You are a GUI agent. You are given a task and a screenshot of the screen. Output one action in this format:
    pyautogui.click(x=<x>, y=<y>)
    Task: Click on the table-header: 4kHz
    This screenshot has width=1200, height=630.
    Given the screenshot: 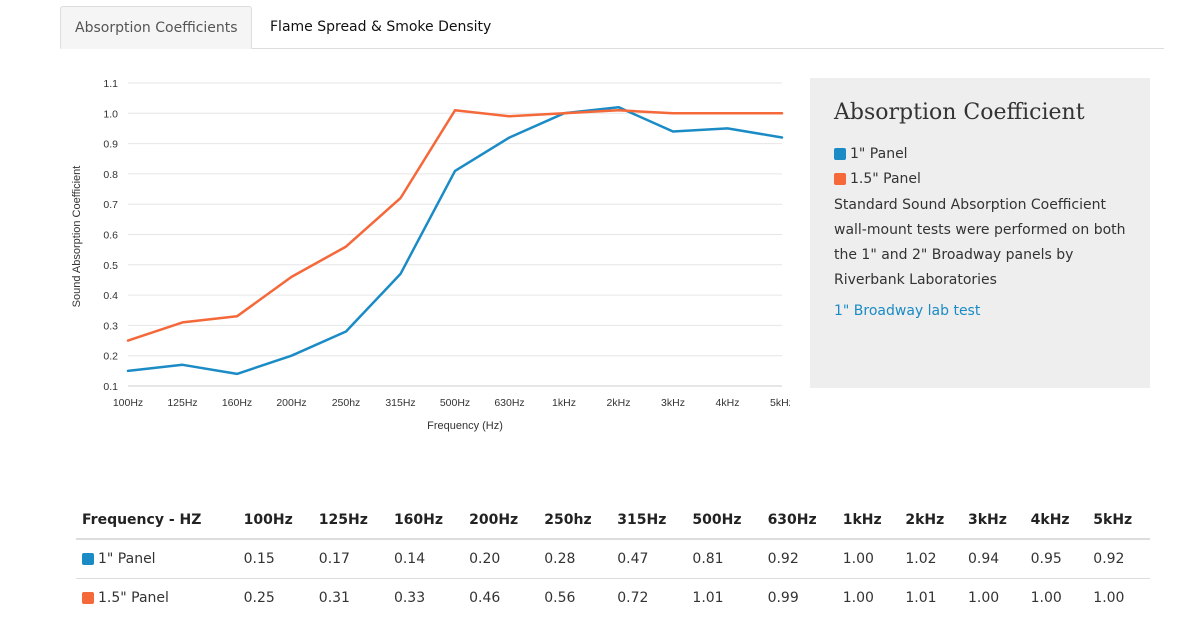 What is the action you would take?
    pyautogui.click(x=1056, y=521)
    